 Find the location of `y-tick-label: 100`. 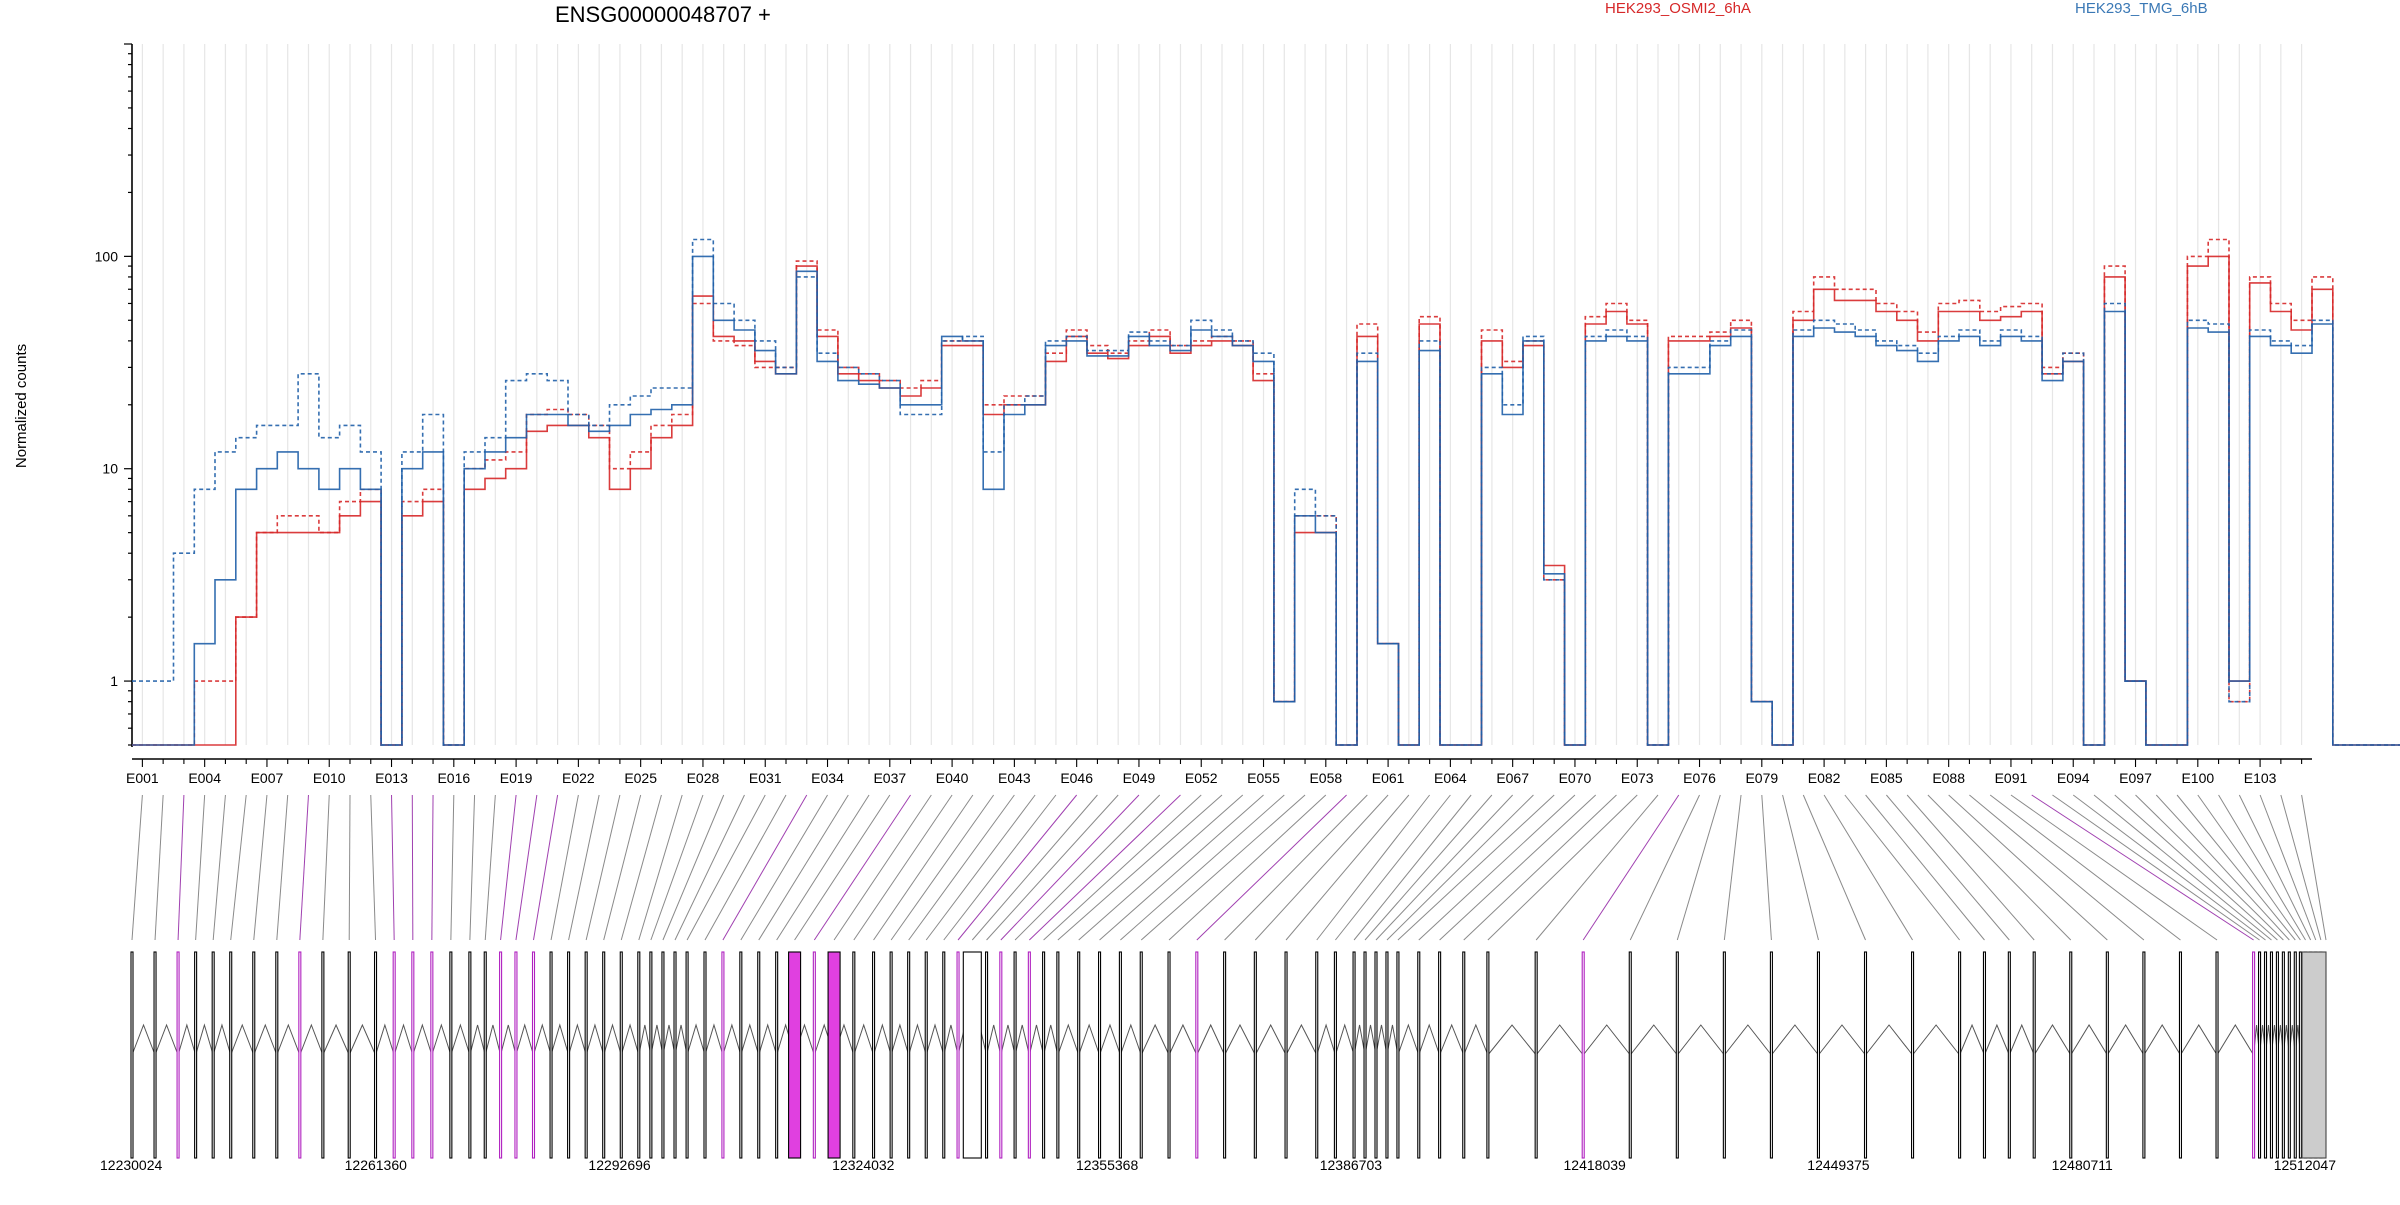

y-tick-label: 100 is located at coordinates (107, 256).